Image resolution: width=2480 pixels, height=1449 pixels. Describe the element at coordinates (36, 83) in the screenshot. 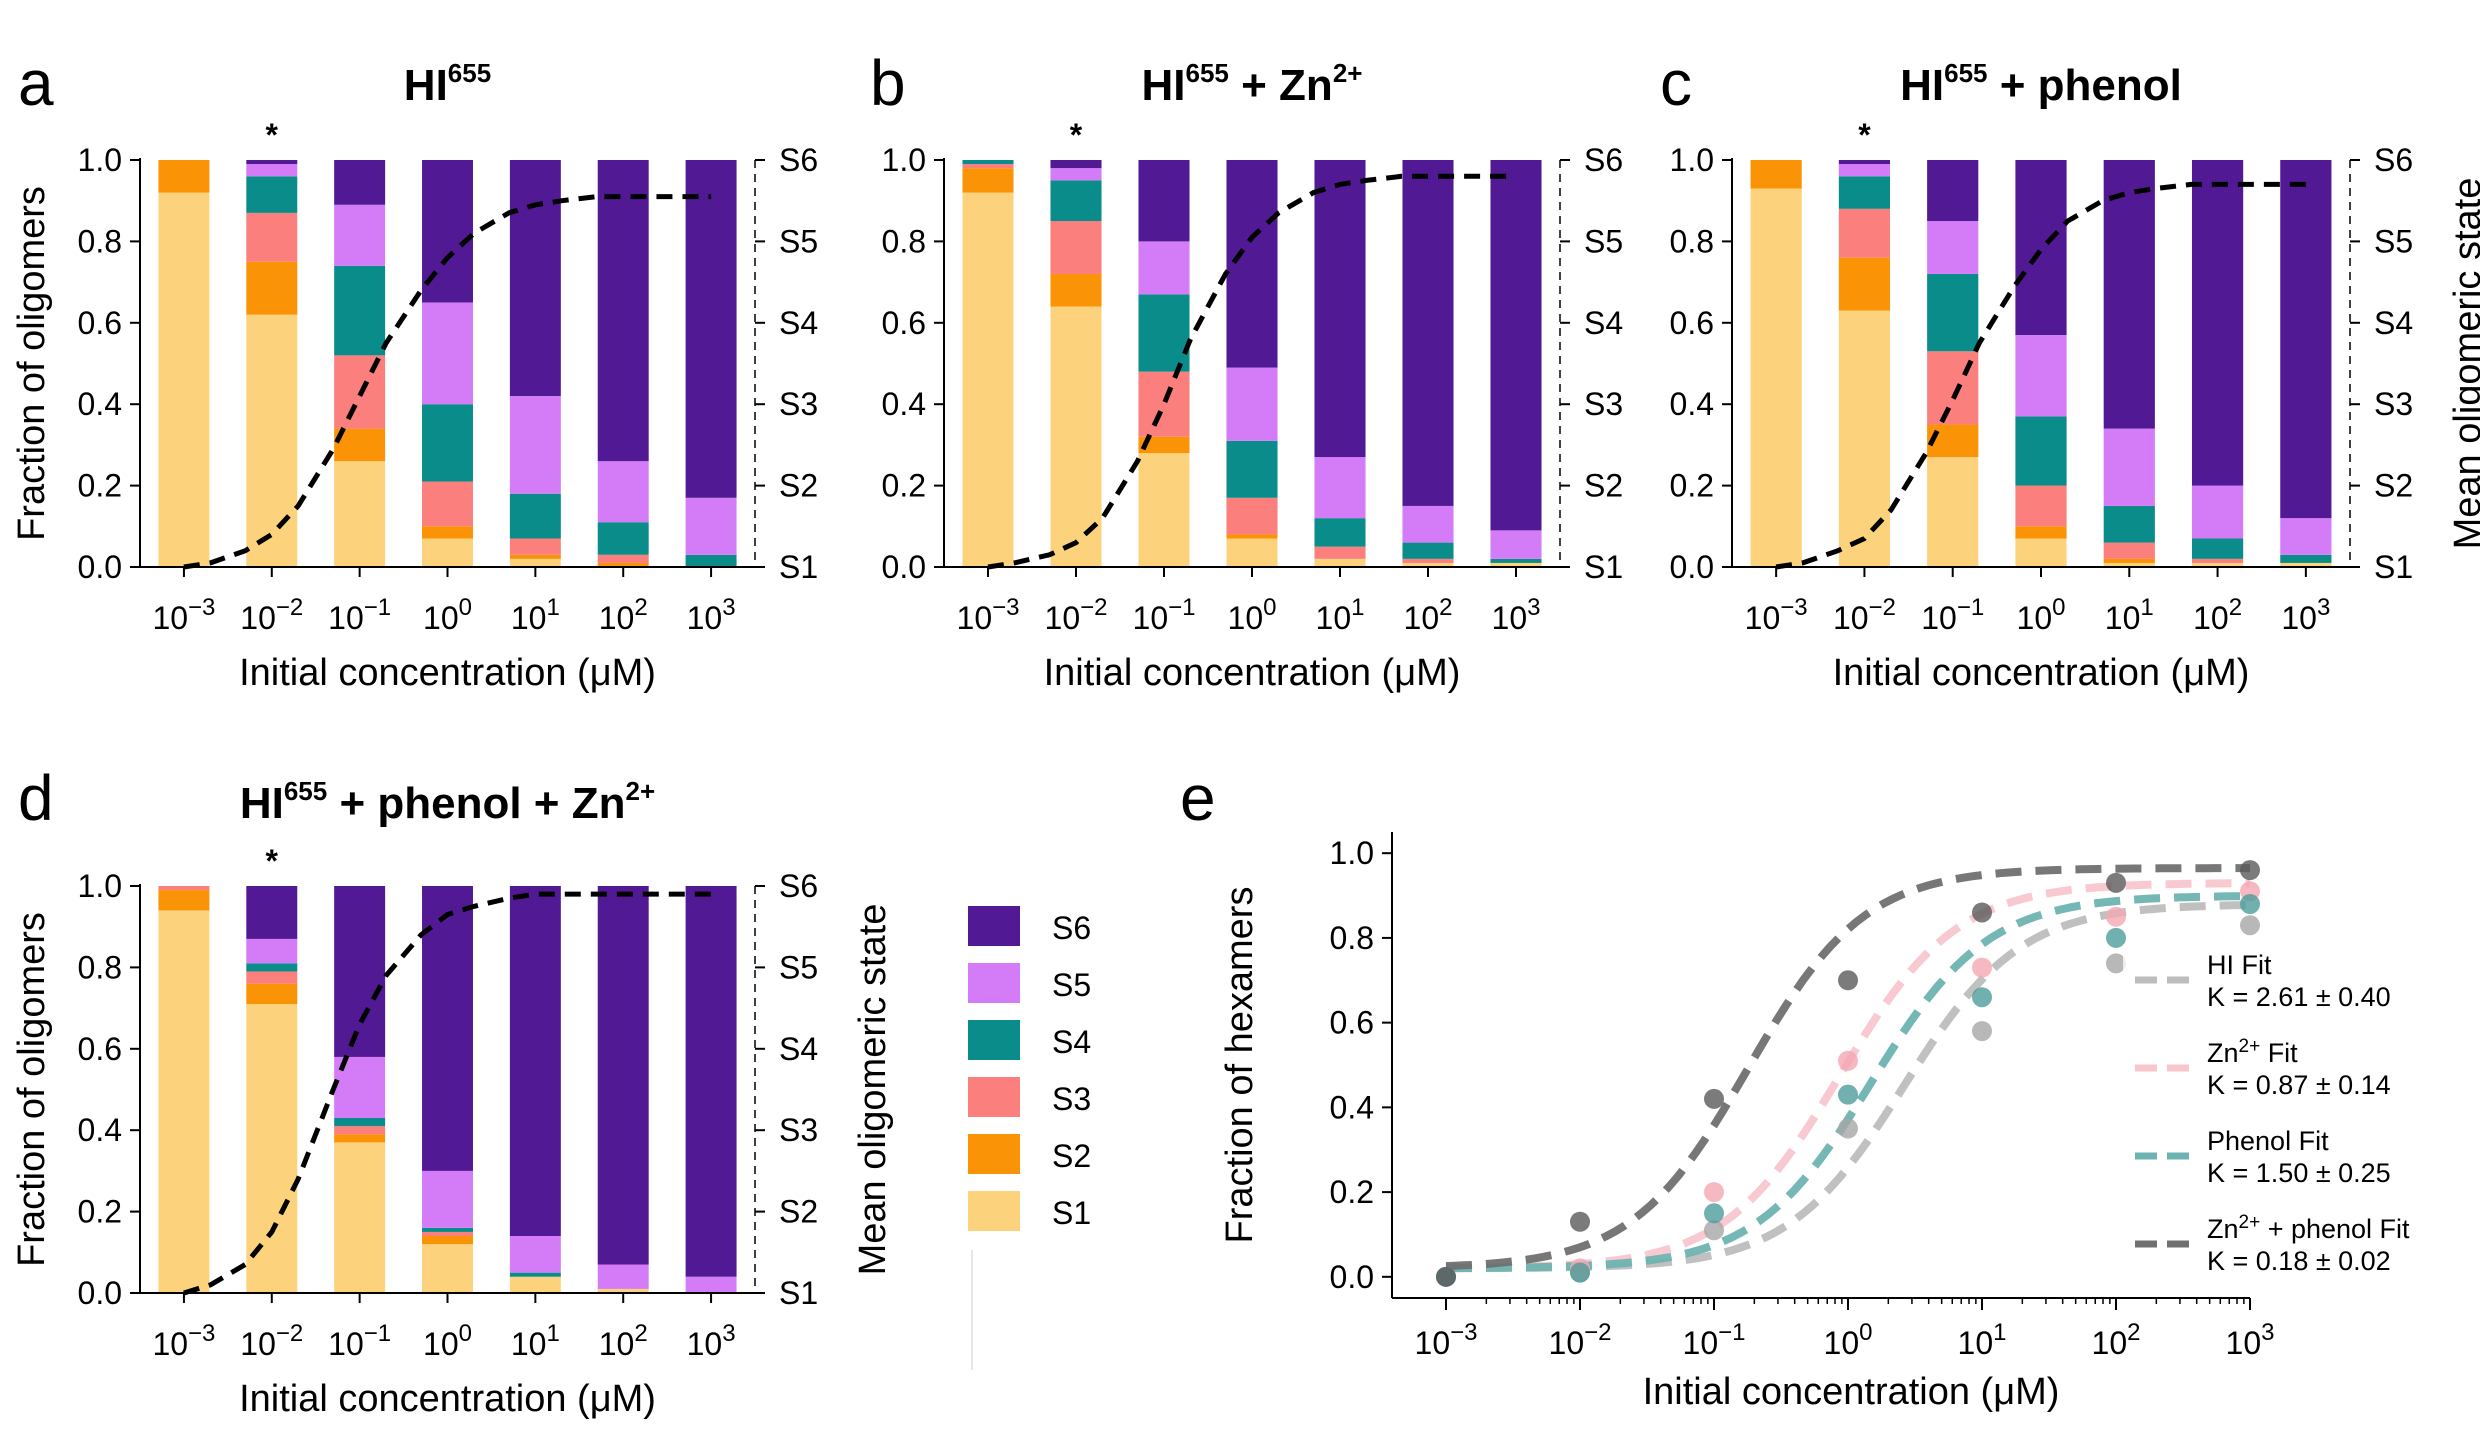

I see `panel-letter: a` at that location.